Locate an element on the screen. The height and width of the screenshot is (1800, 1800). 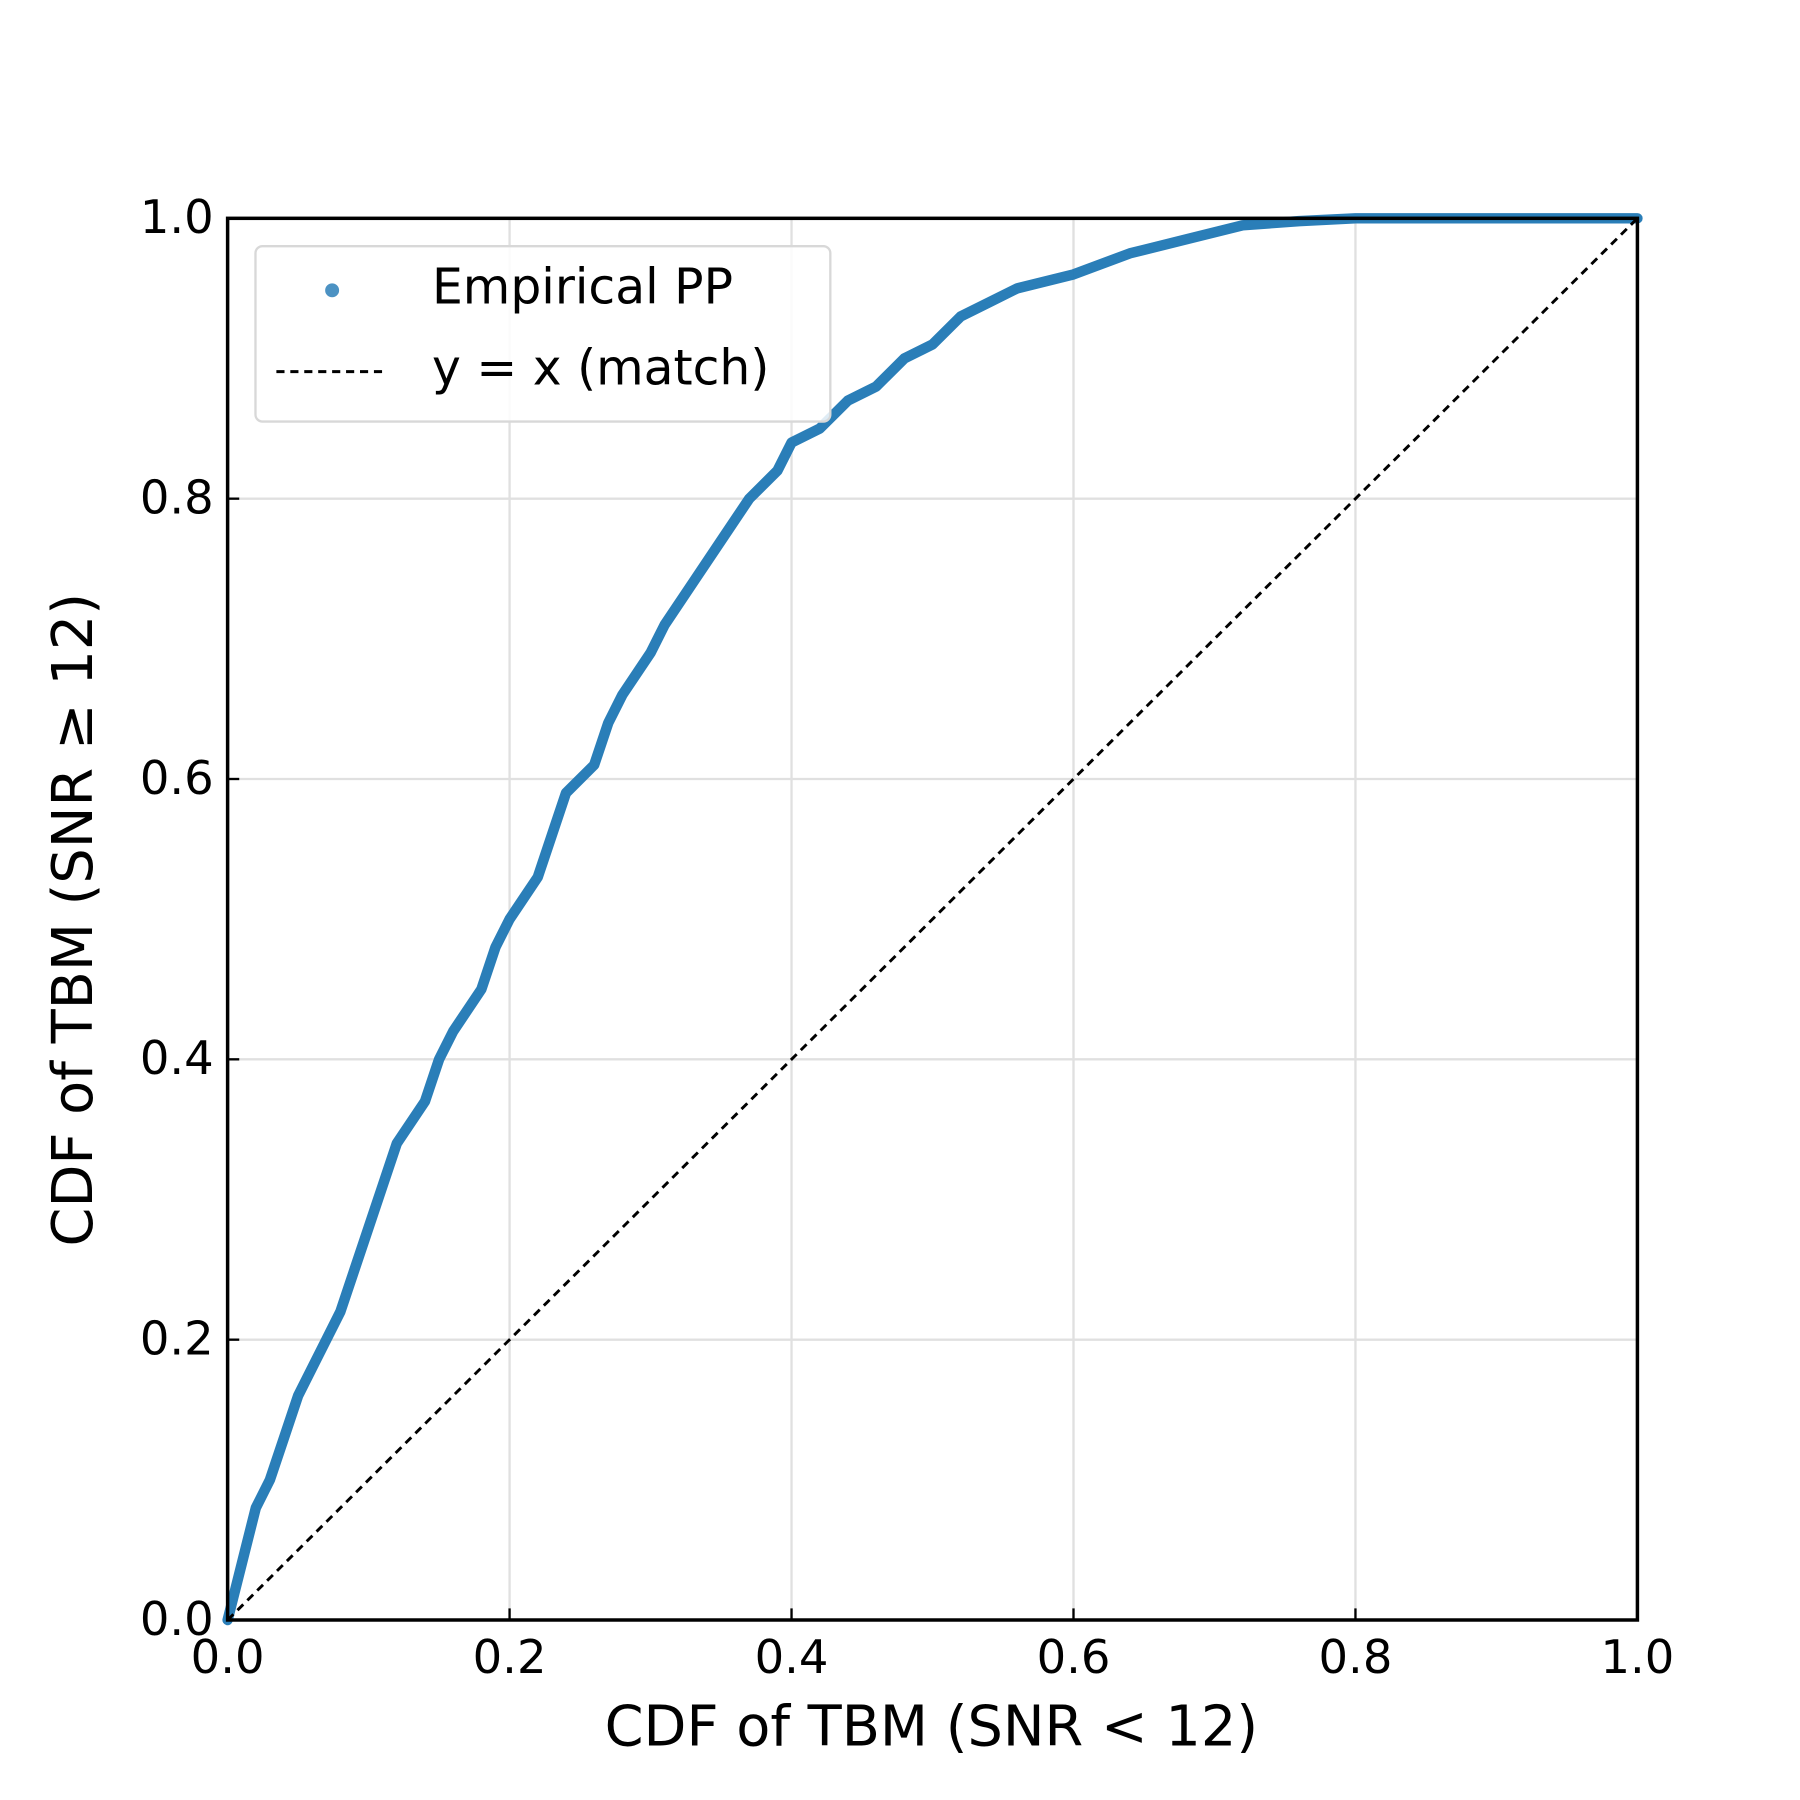
y-axis-label: CDF of TBM (SNR ≥ 12) is located at coordinates (73, 919).